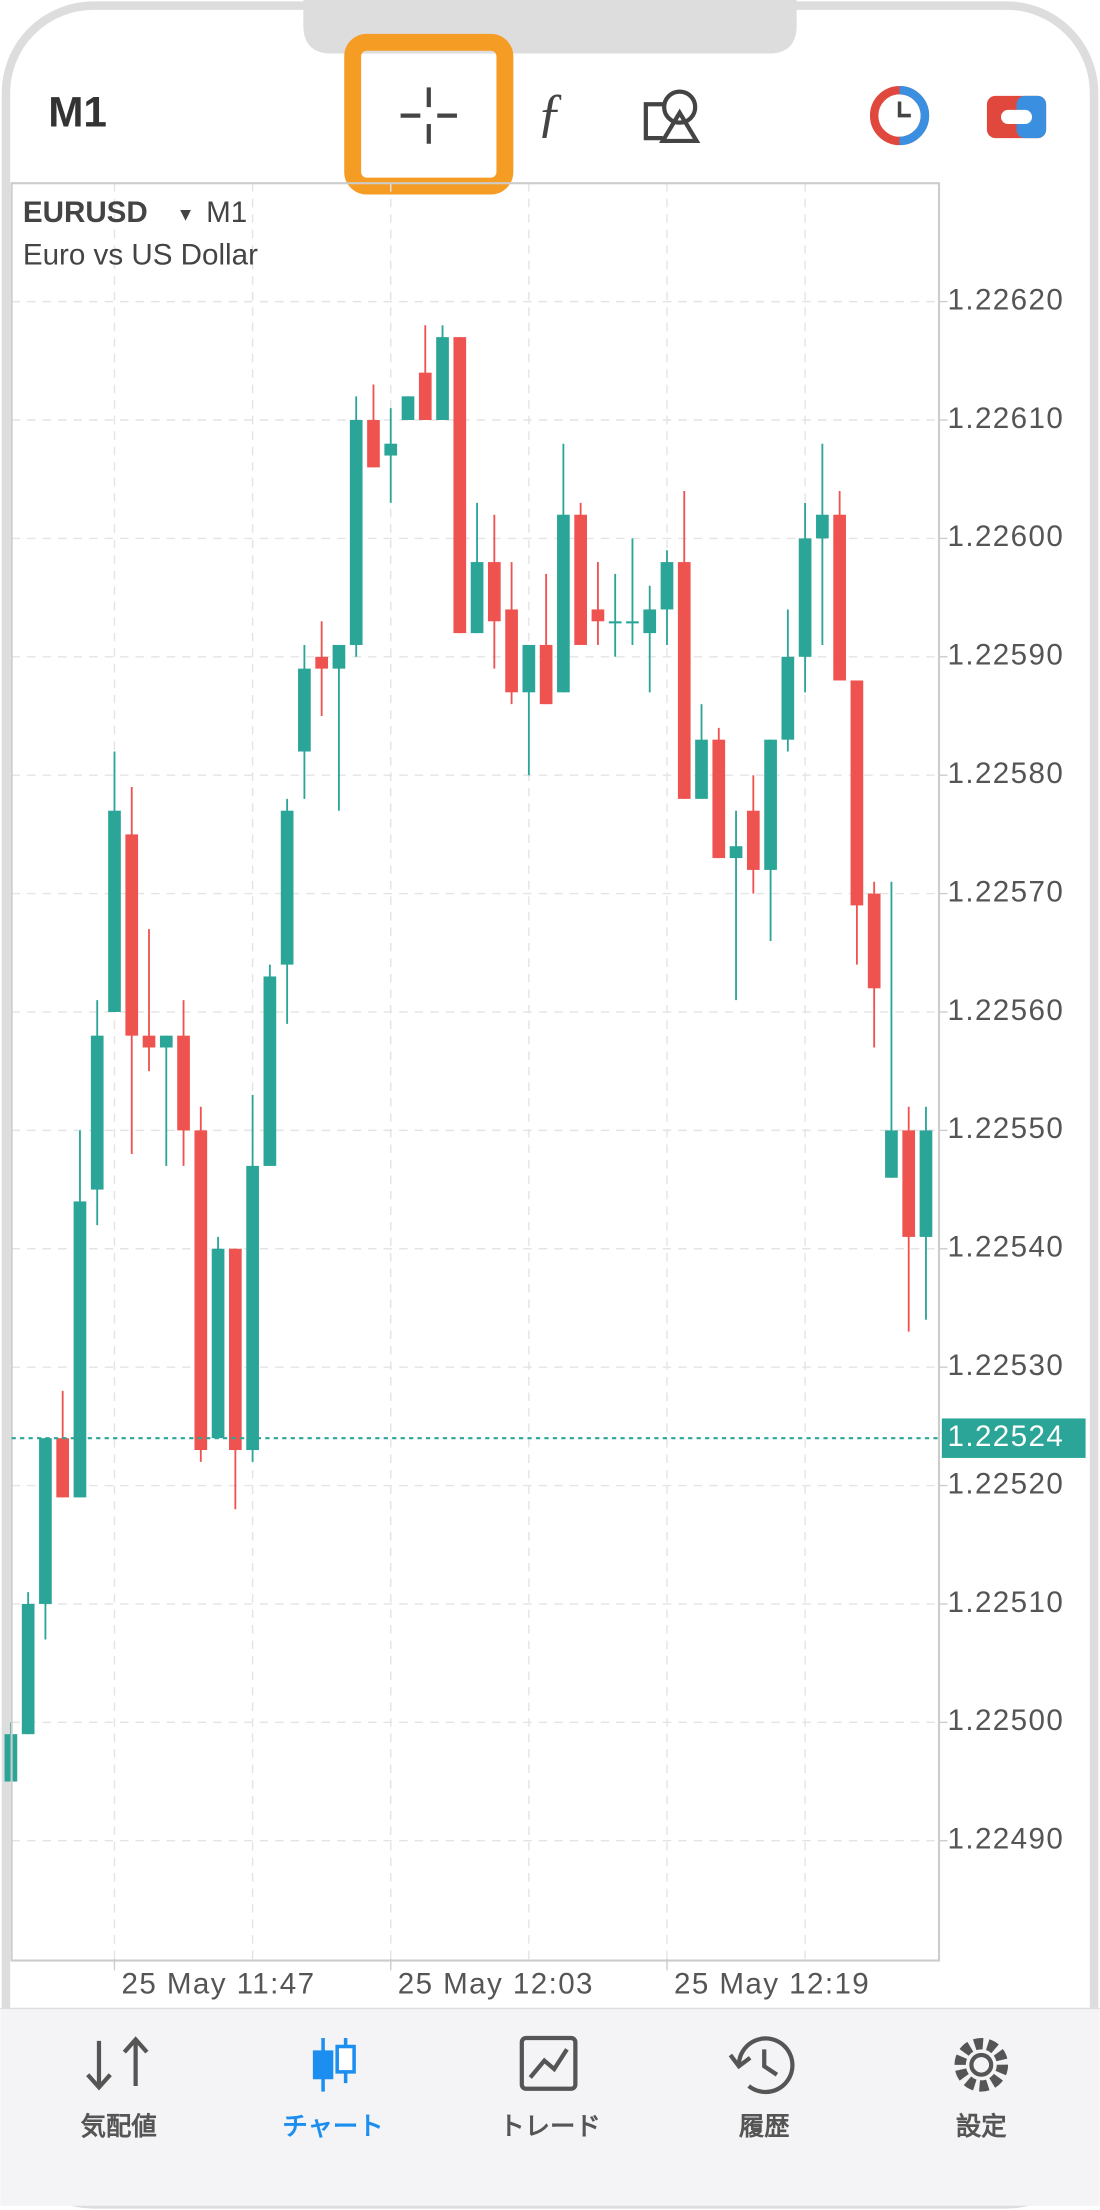  Describe the element at coordinates (764, 2127) in the screenshot. I see `nav-label: 履歴` at that location.